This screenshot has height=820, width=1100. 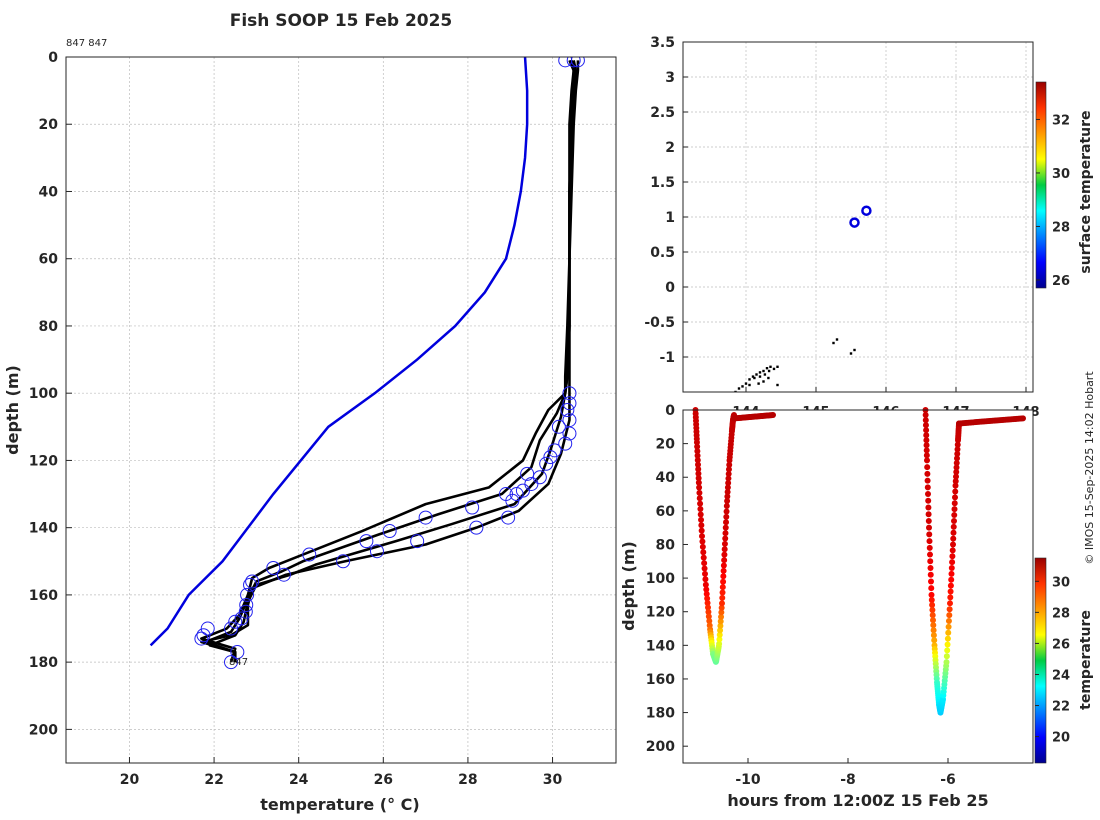 What do you see at coordinates (43, 394) in the screenshot?
I see `y-tick-label: 100` at bounding box center [43, 394].